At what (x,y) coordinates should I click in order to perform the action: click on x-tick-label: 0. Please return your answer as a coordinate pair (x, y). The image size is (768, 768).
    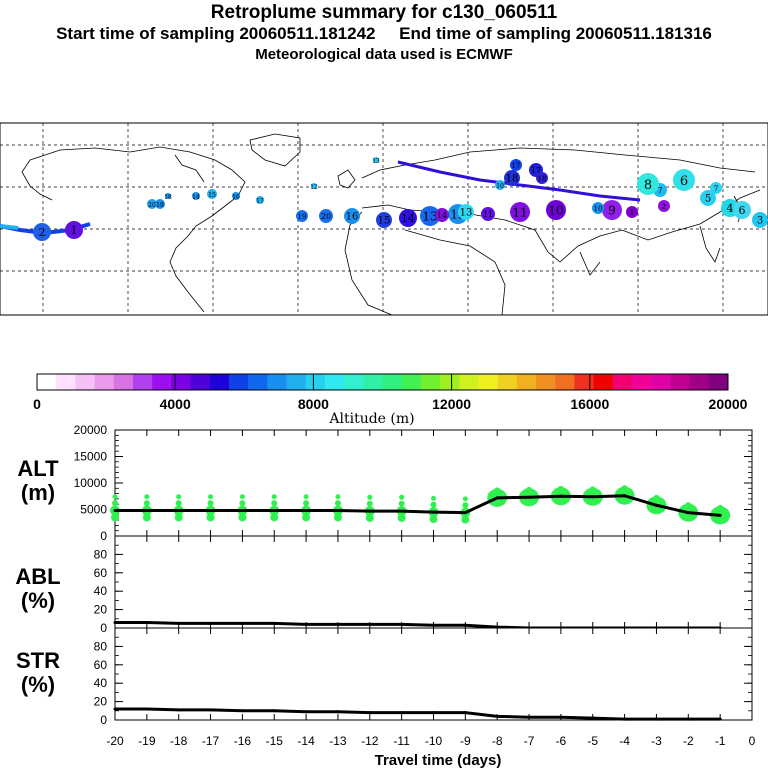
    Looking at the image, I should click on (752, 741).